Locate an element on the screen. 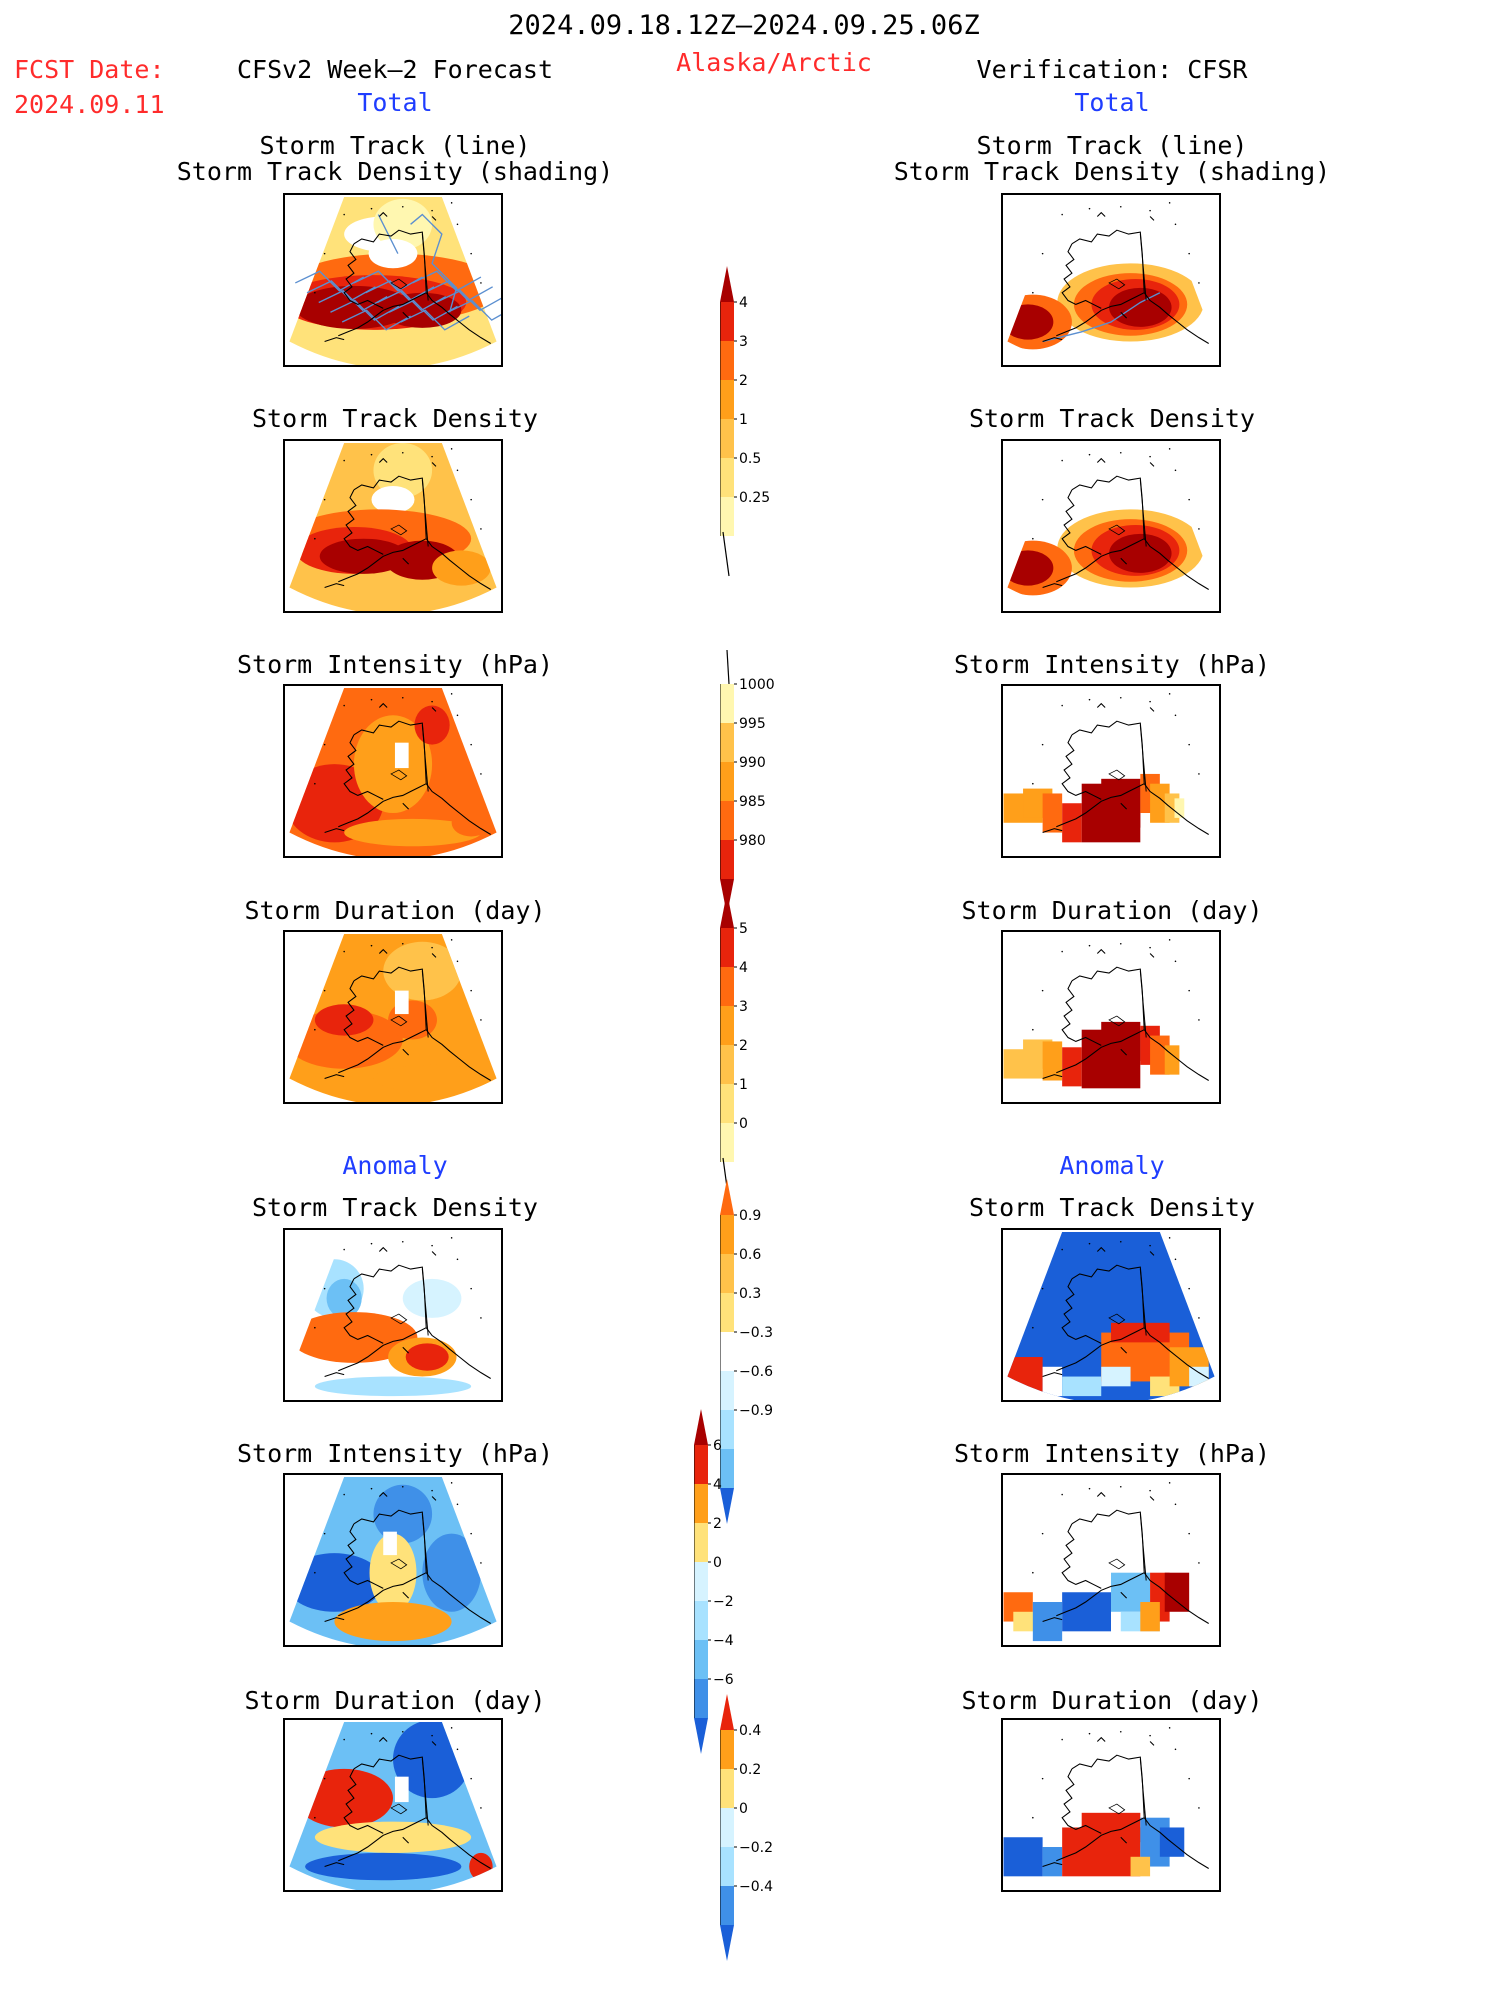 The width and height of the screenshot is (1487, 2011). map-verif-duration is located at coordinates (1111, 1017).